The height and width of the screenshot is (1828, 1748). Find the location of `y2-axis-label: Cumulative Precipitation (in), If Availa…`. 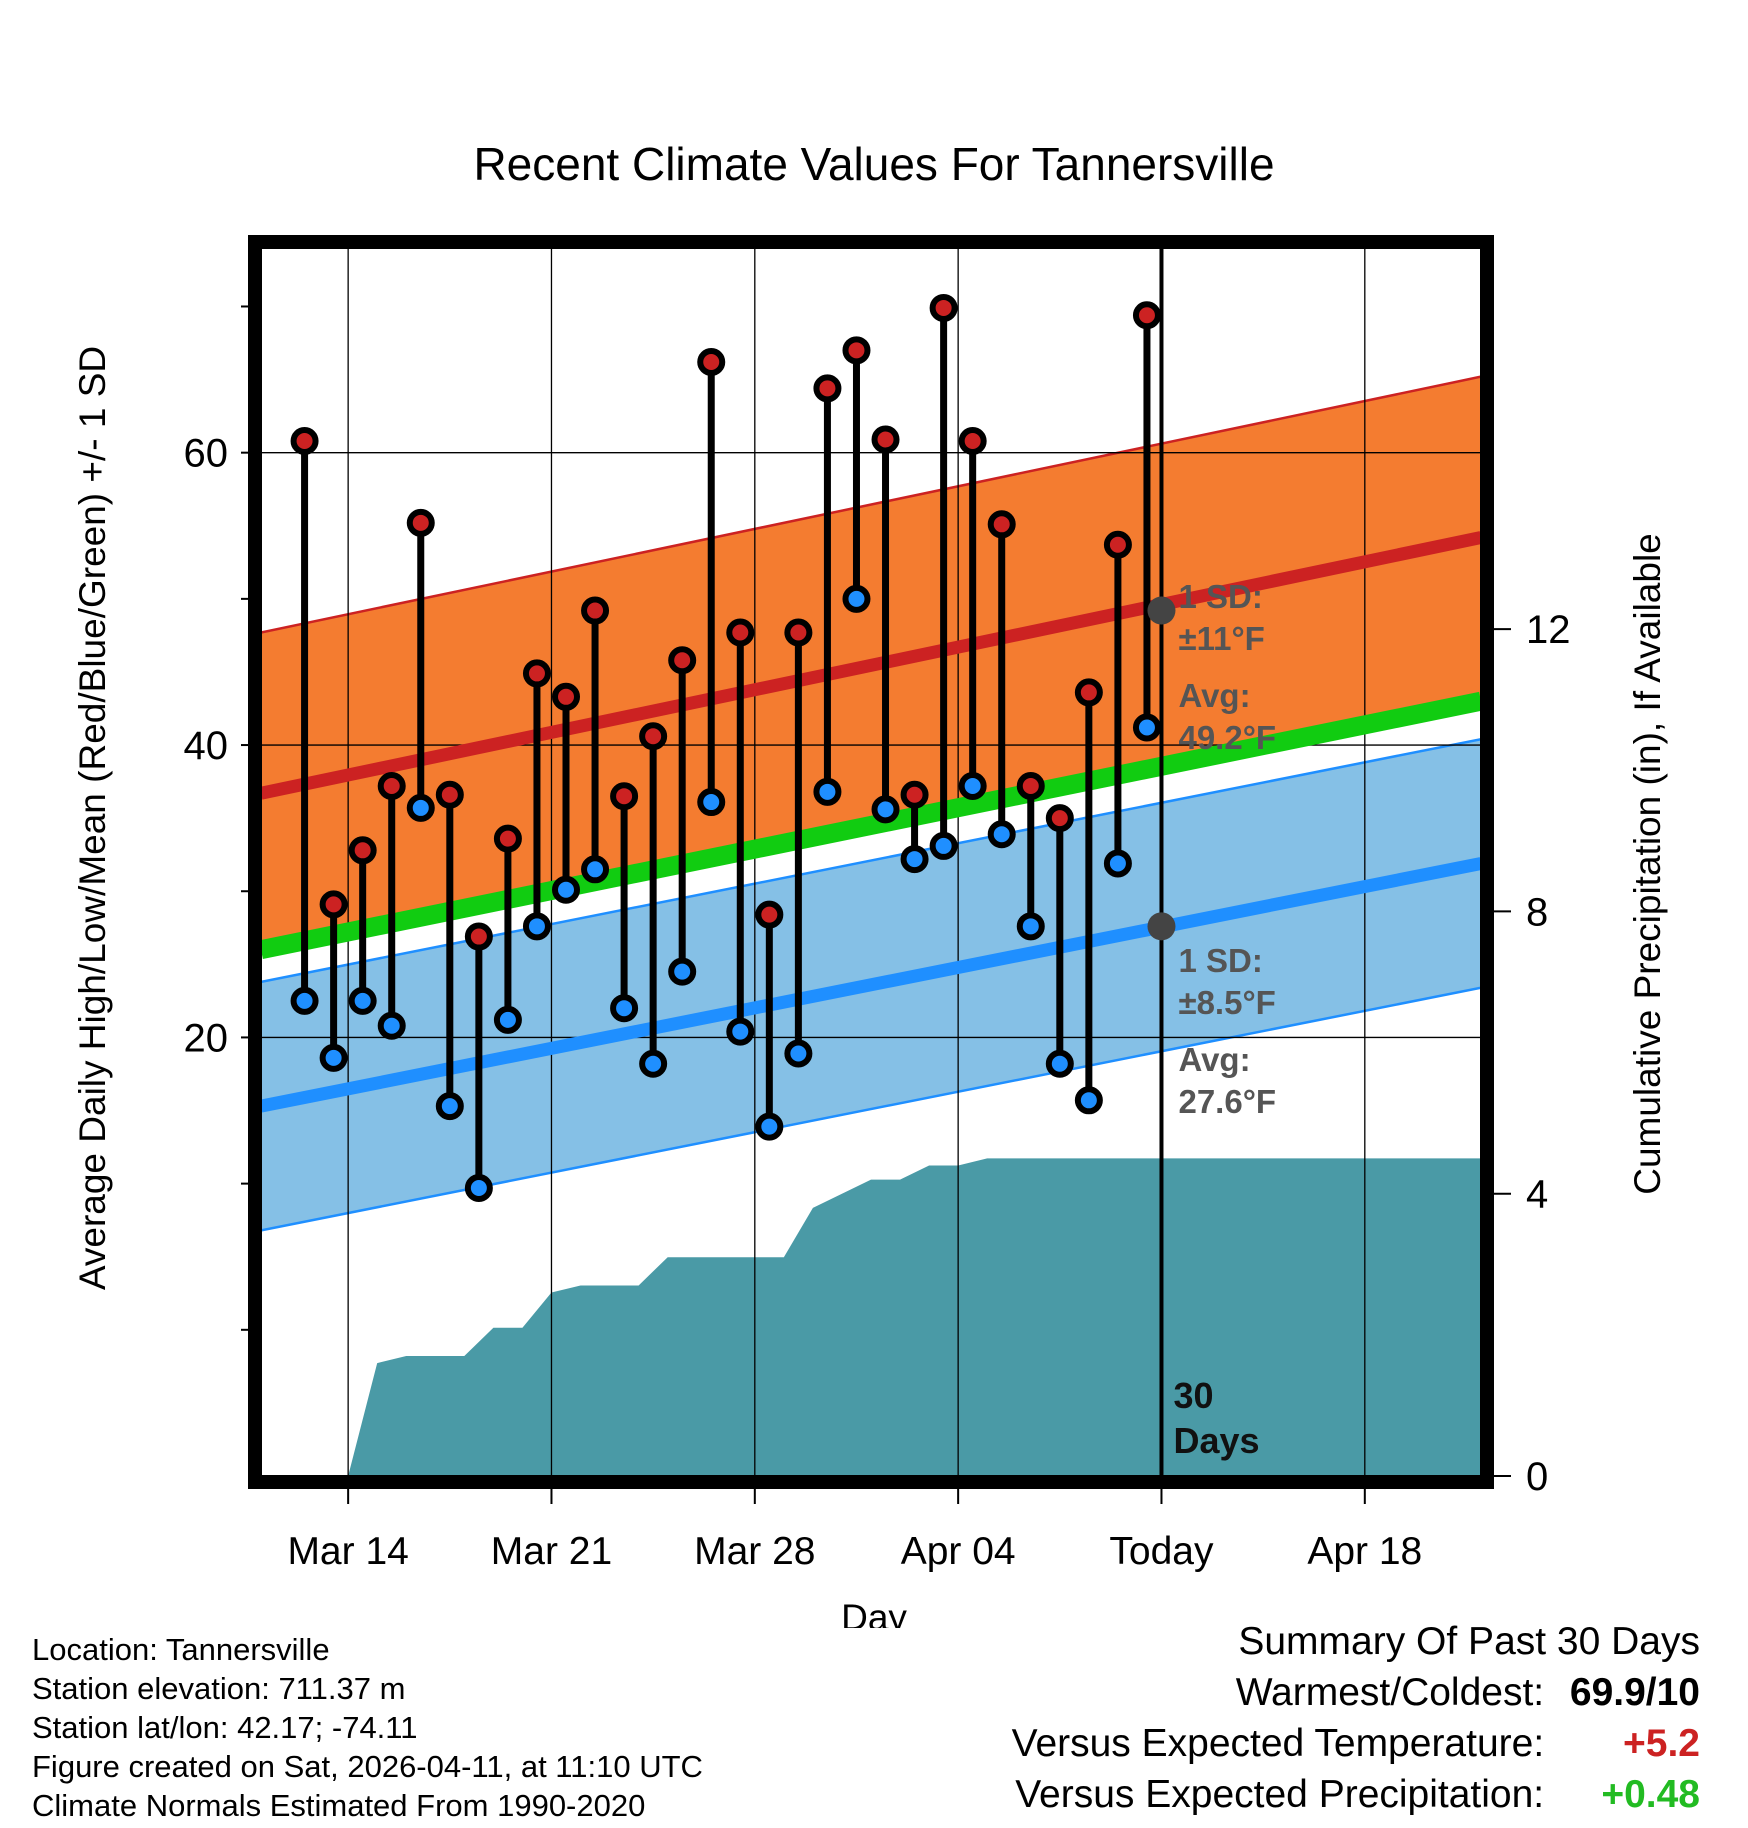

y2-axis-label: Cumulative Precipitation (in), If Availa… is located at coordinates (1647, 864).